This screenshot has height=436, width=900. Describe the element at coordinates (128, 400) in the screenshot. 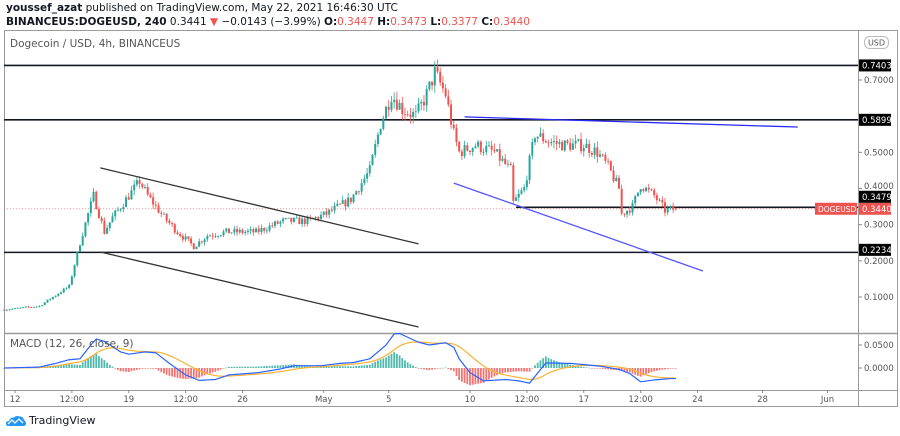

I see `time-tick-label: 19` at that location.